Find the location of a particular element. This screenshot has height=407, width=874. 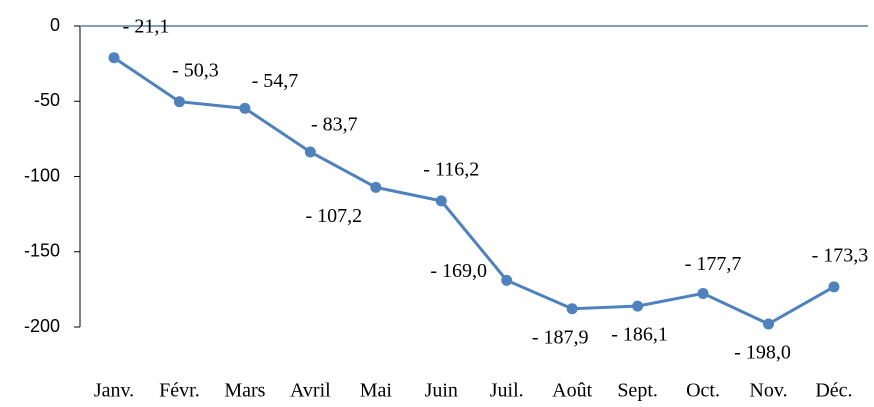

x-tick-label: Oct. is located at coordinates (703, 391).